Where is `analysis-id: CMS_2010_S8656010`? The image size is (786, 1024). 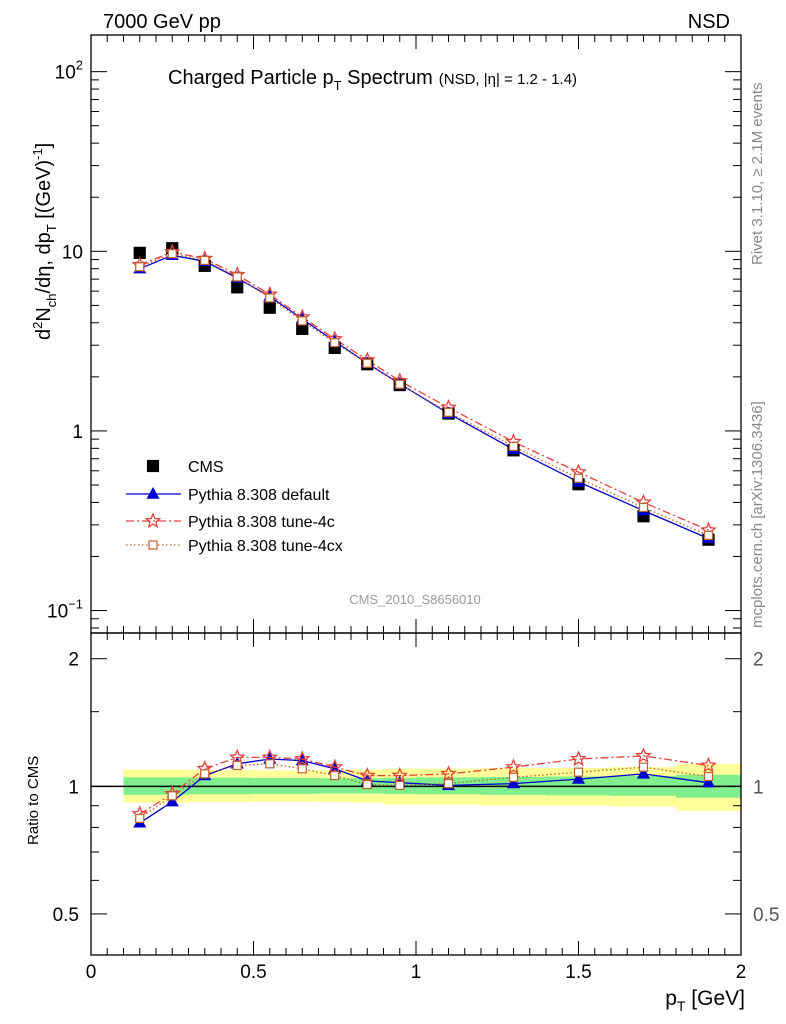
analysis-id: CMS_2010_S8656010 is located at coordinates (415, 599).